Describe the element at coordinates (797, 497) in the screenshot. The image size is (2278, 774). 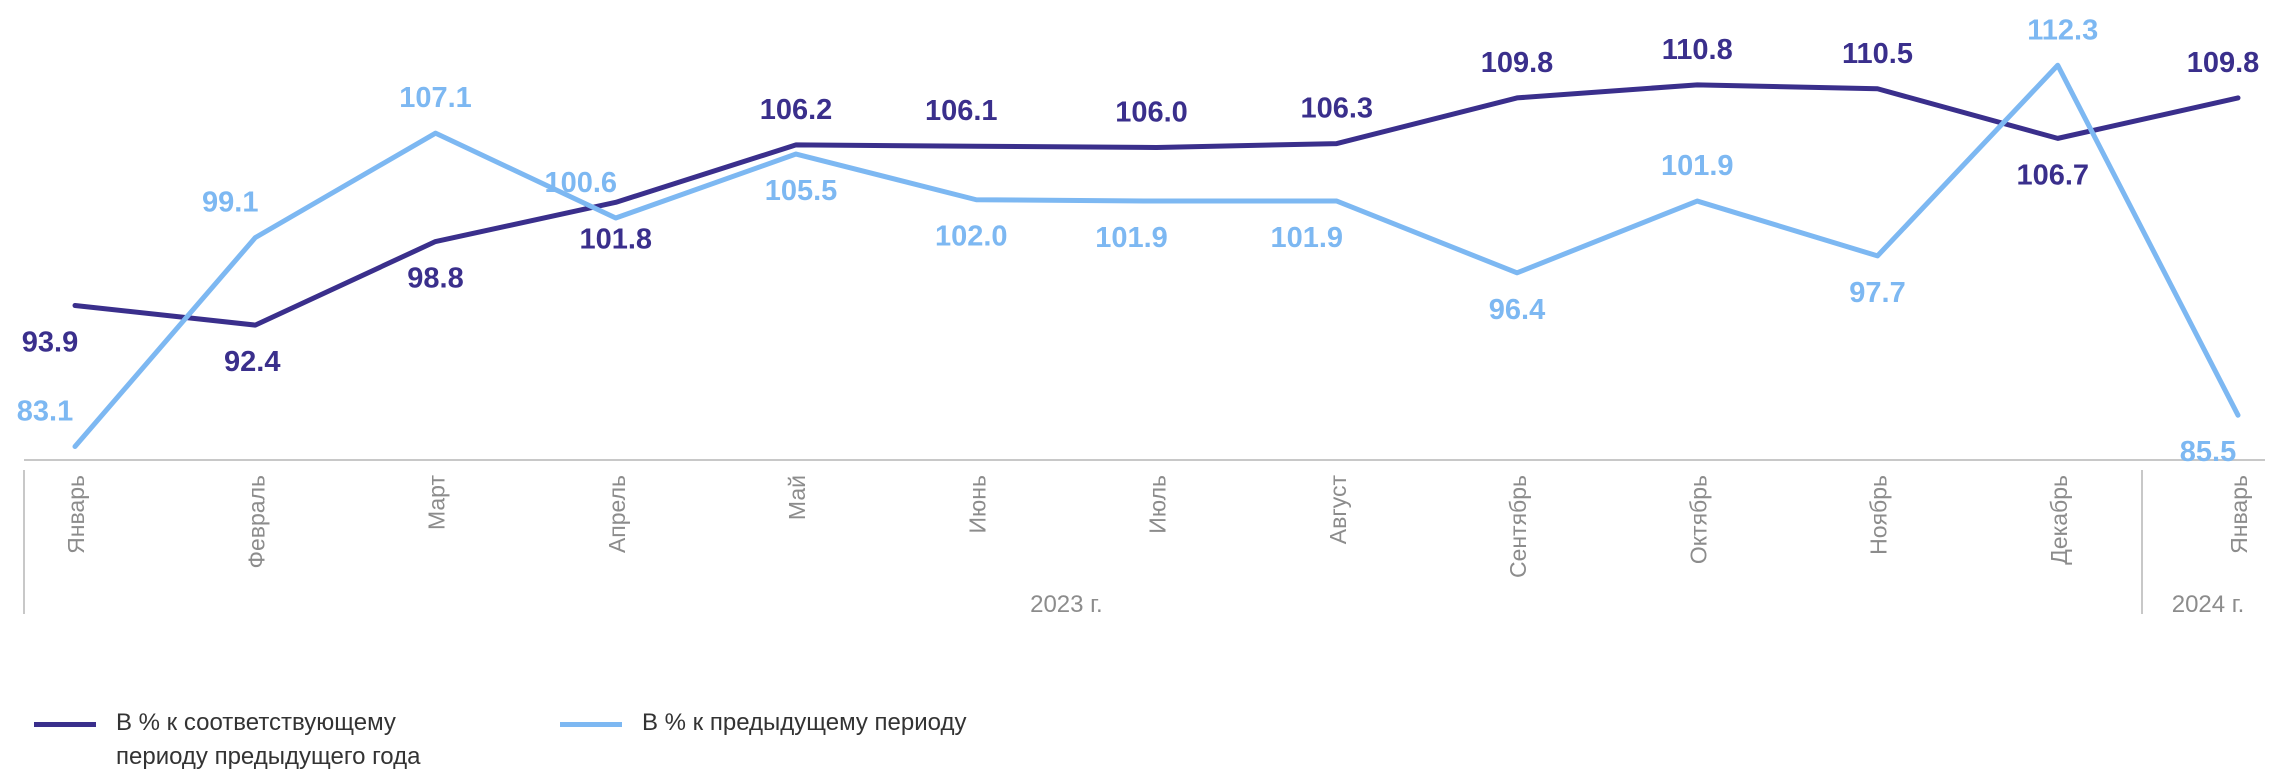
I see `x-tick-label: Май` at that location.